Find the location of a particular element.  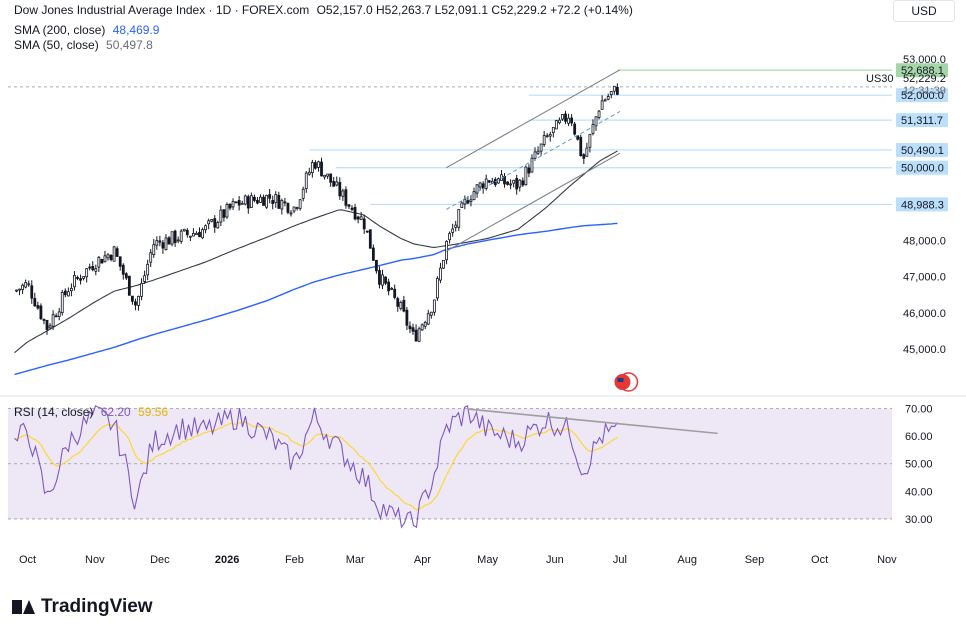

rsi-tick-label: 60.00 is located at coordinates (919, 437).